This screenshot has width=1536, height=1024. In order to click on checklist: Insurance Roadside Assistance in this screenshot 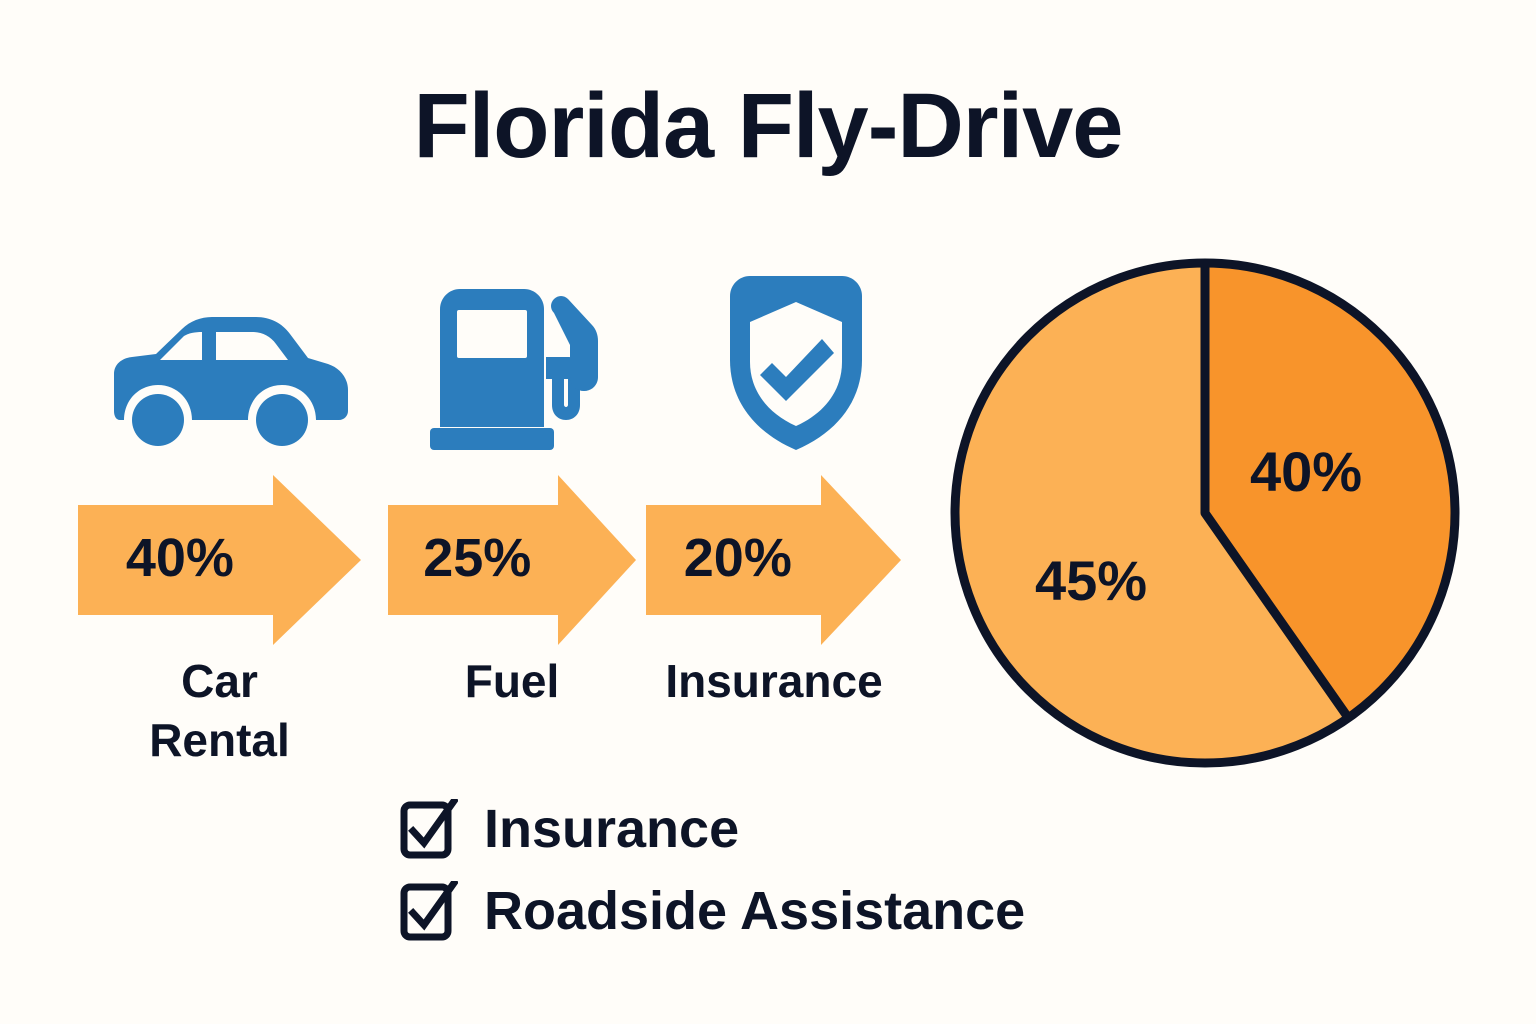, I will do `click(780, 870)`.